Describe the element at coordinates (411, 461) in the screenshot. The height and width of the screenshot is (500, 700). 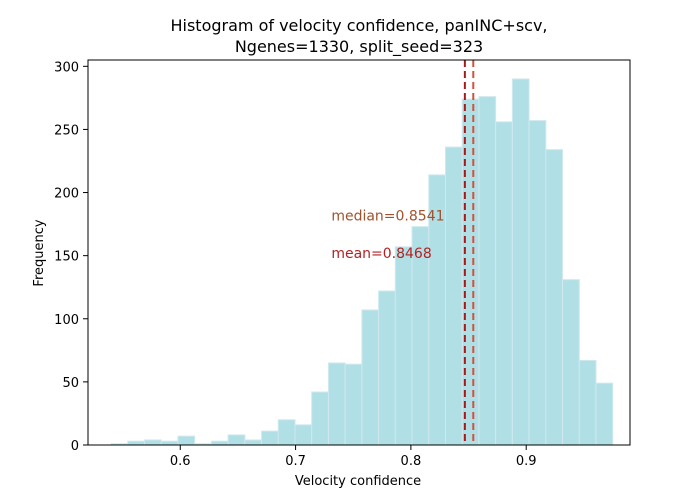
I see `x-tick-label: 0.8` at that location.